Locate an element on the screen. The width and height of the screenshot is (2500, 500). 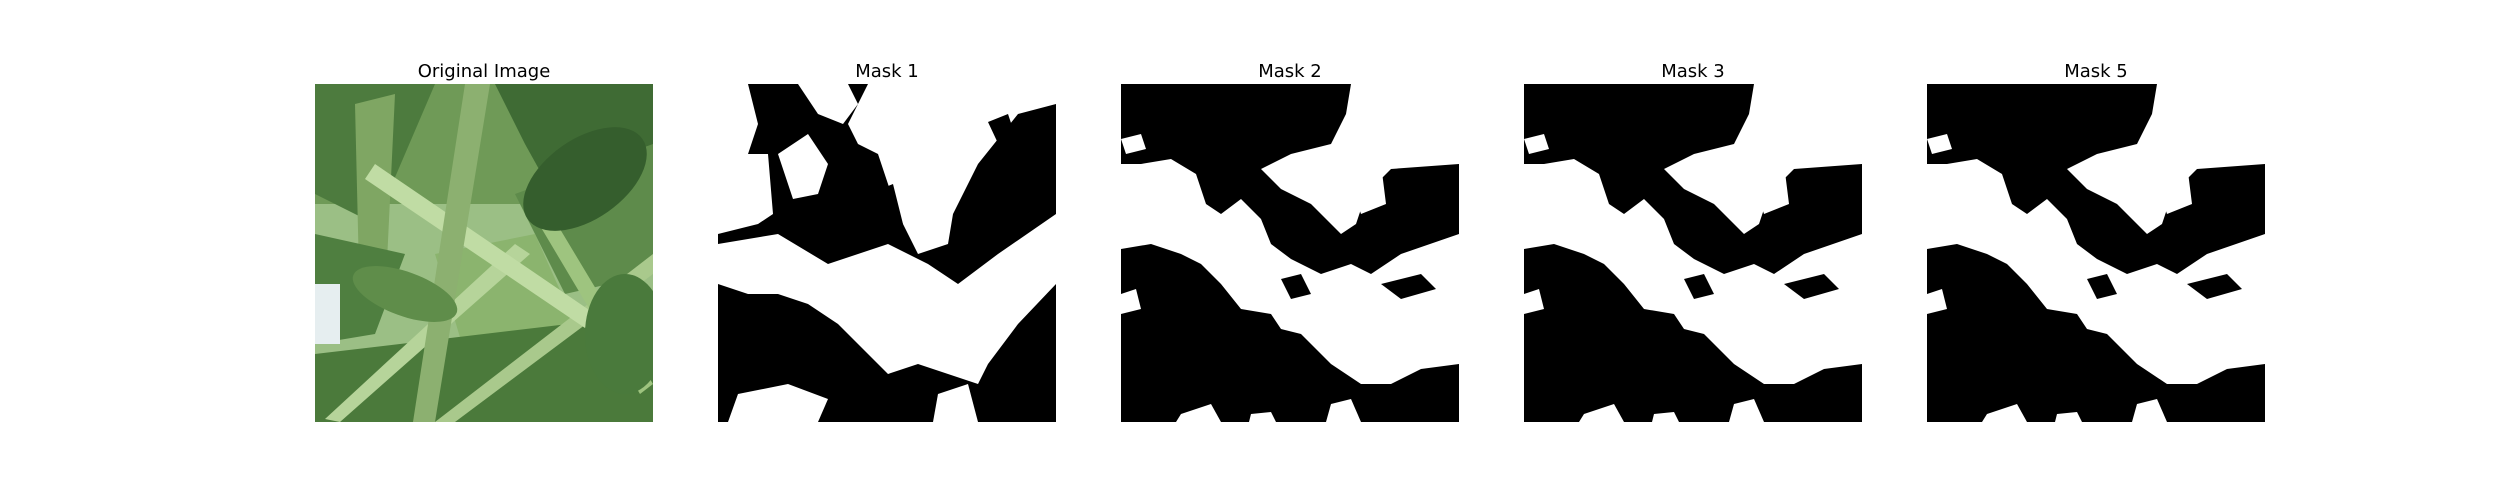
mask-5-image is located at coordinates (2096, 253).